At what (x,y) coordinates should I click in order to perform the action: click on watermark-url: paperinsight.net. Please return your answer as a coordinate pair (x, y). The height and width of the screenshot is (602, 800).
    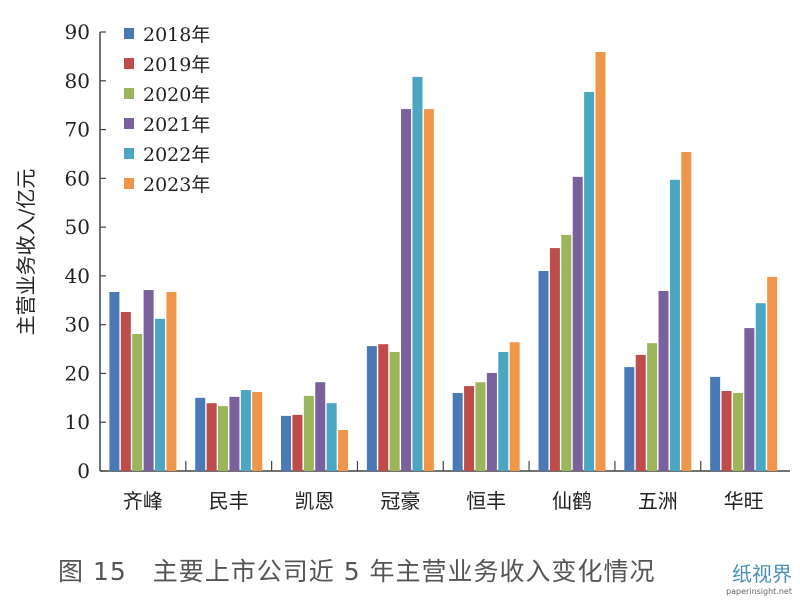
    Looking at the image, I should click on (759, 591).